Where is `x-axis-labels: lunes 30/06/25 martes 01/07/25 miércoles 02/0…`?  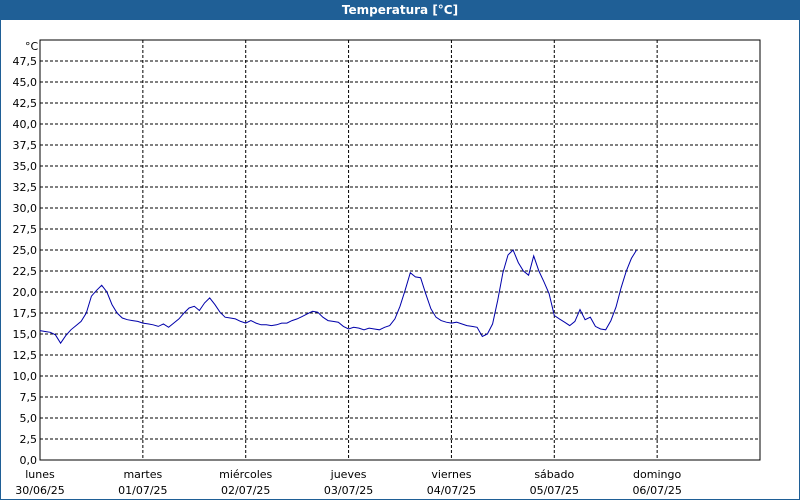 x-axis-labels: lunes 30/06/25 martes 01/07/25 miércoles 02/0… is located at coordinates (348, 482).